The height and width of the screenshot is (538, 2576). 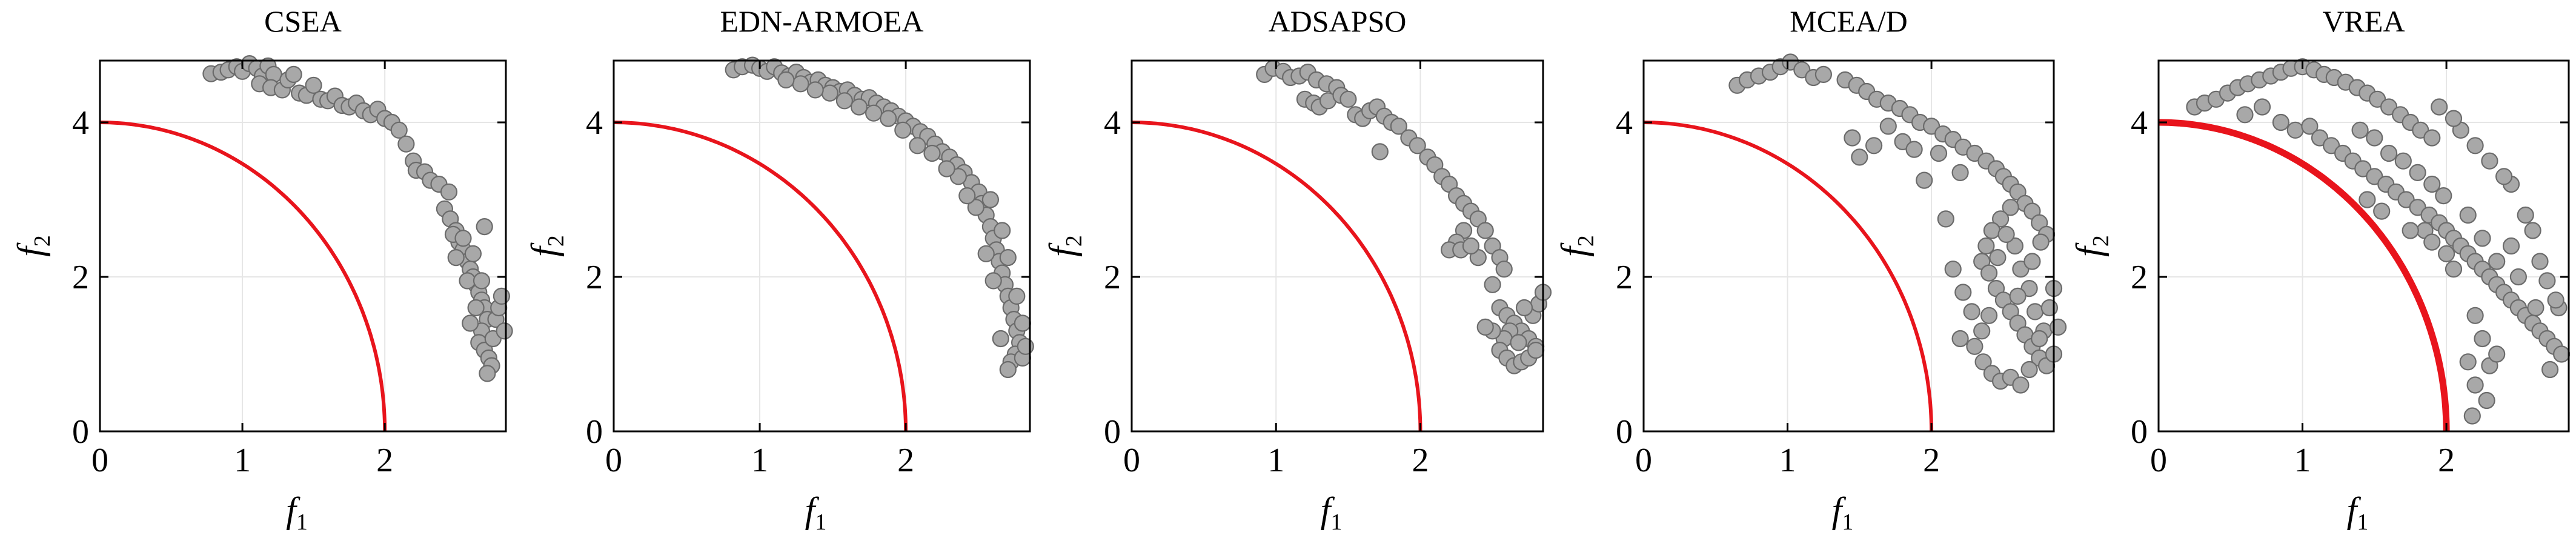 I want to click on subplot-title: ADSAPSO, so click(x=1338, y=21).